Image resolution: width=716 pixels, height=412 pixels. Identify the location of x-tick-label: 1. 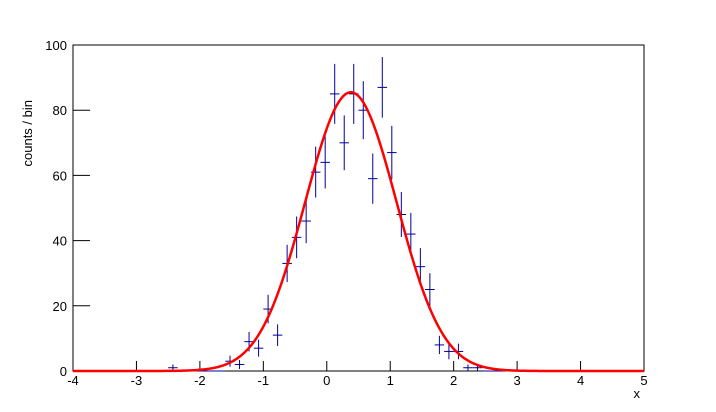
(390, 380).